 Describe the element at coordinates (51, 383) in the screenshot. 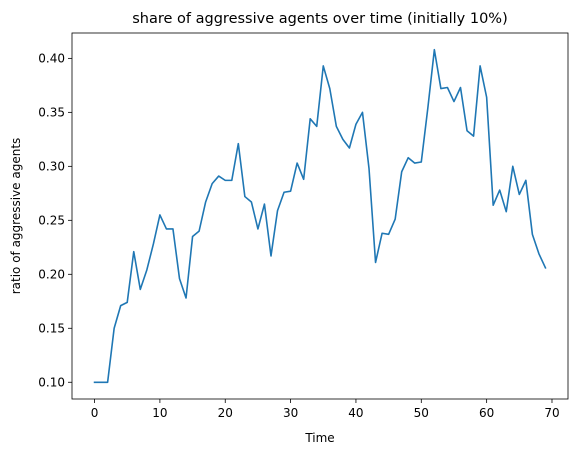

I see `y-tick-label: 0.10` at that location.